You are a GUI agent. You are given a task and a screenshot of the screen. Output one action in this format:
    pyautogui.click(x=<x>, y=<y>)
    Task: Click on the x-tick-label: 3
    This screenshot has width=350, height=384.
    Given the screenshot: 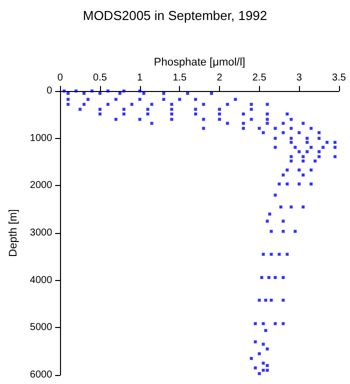 What is the action you would take?
    pyautogui.click(x=299, y=78)
    